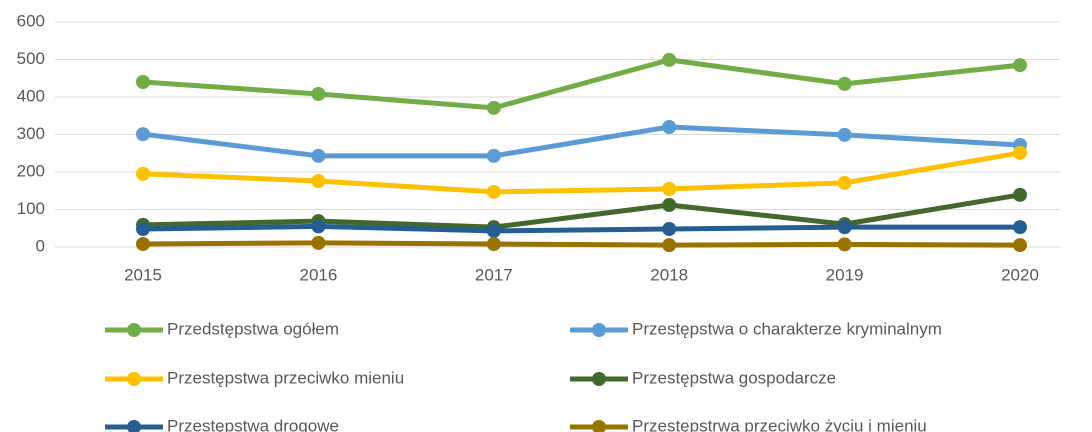 Image resolution: width=1092 pixels, height=432 pixels. I want to click on legend-label: Przestępstrwa przeciwko życiu i mieniu, so click(779, 424).